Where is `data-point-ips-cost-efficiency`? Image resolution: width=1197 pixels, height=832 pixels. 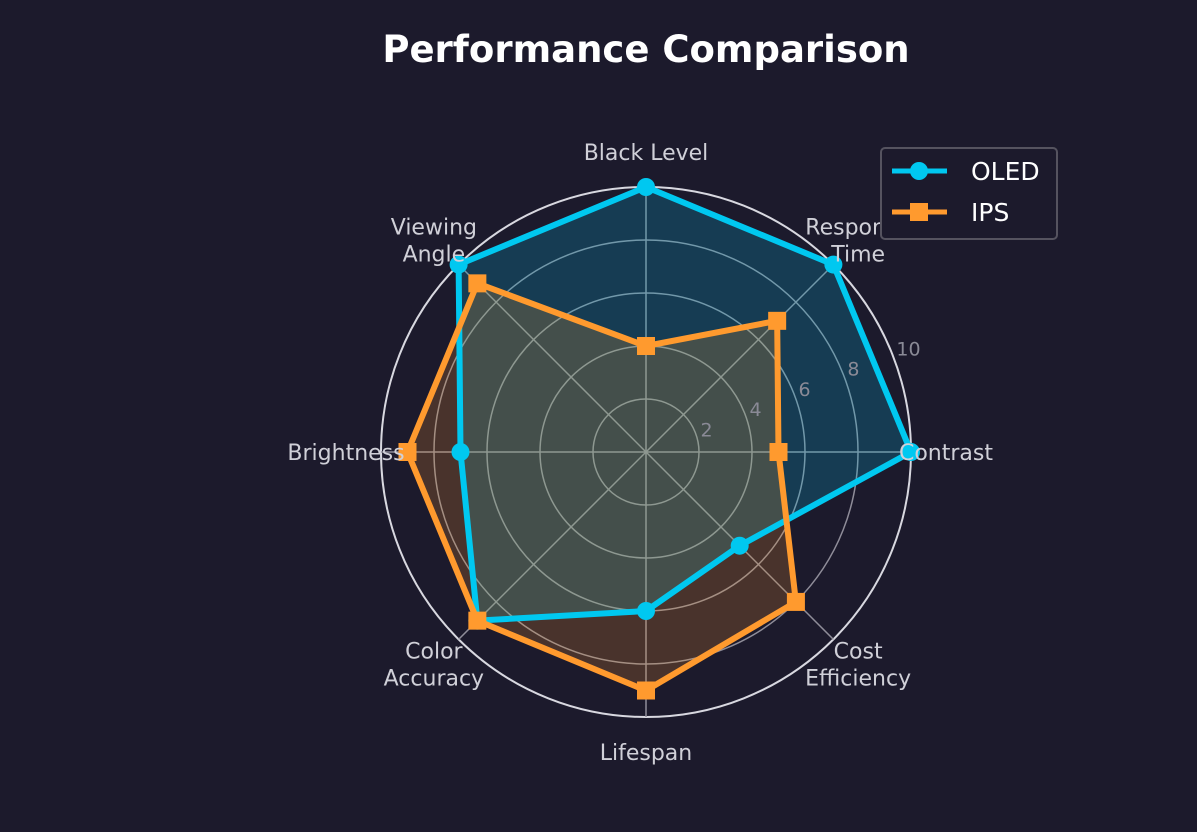 data-point-ips-cost-efficiency is located at coordinates (795, 601).